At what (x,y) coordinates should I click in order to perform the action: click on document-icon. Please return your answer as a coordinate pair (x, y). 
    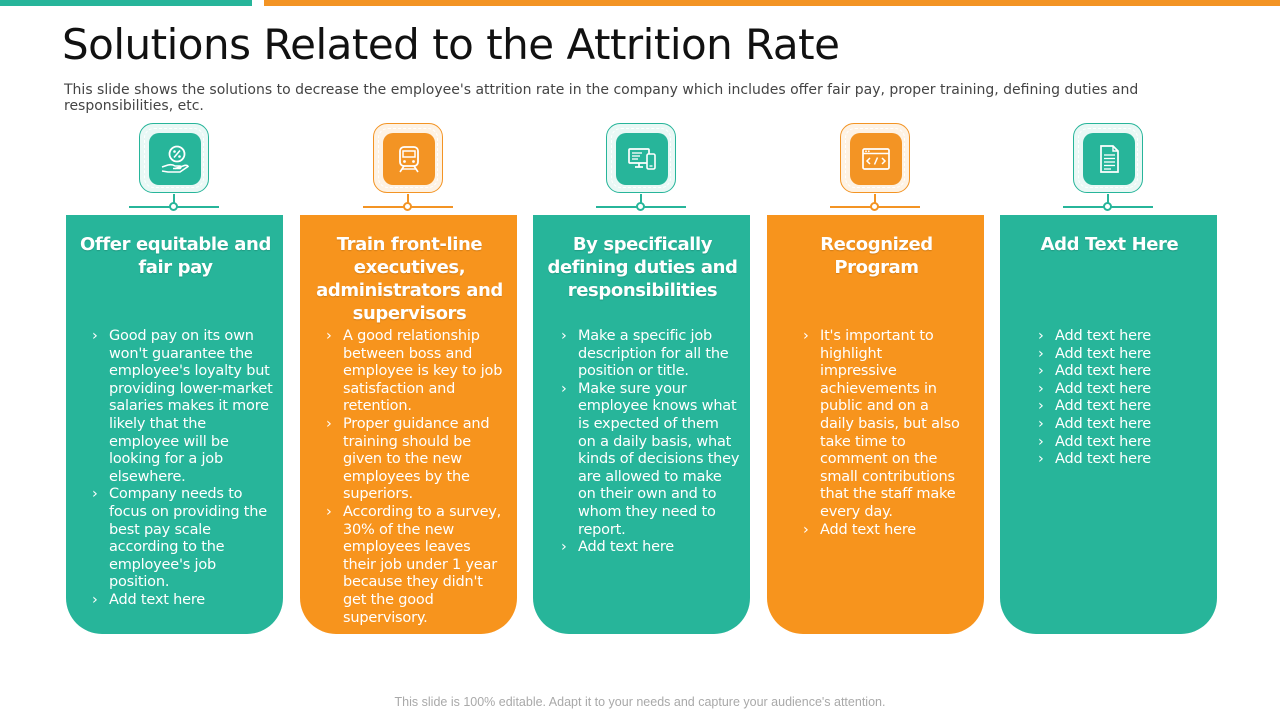
    Looking at the image, I should click on (1109, 159).